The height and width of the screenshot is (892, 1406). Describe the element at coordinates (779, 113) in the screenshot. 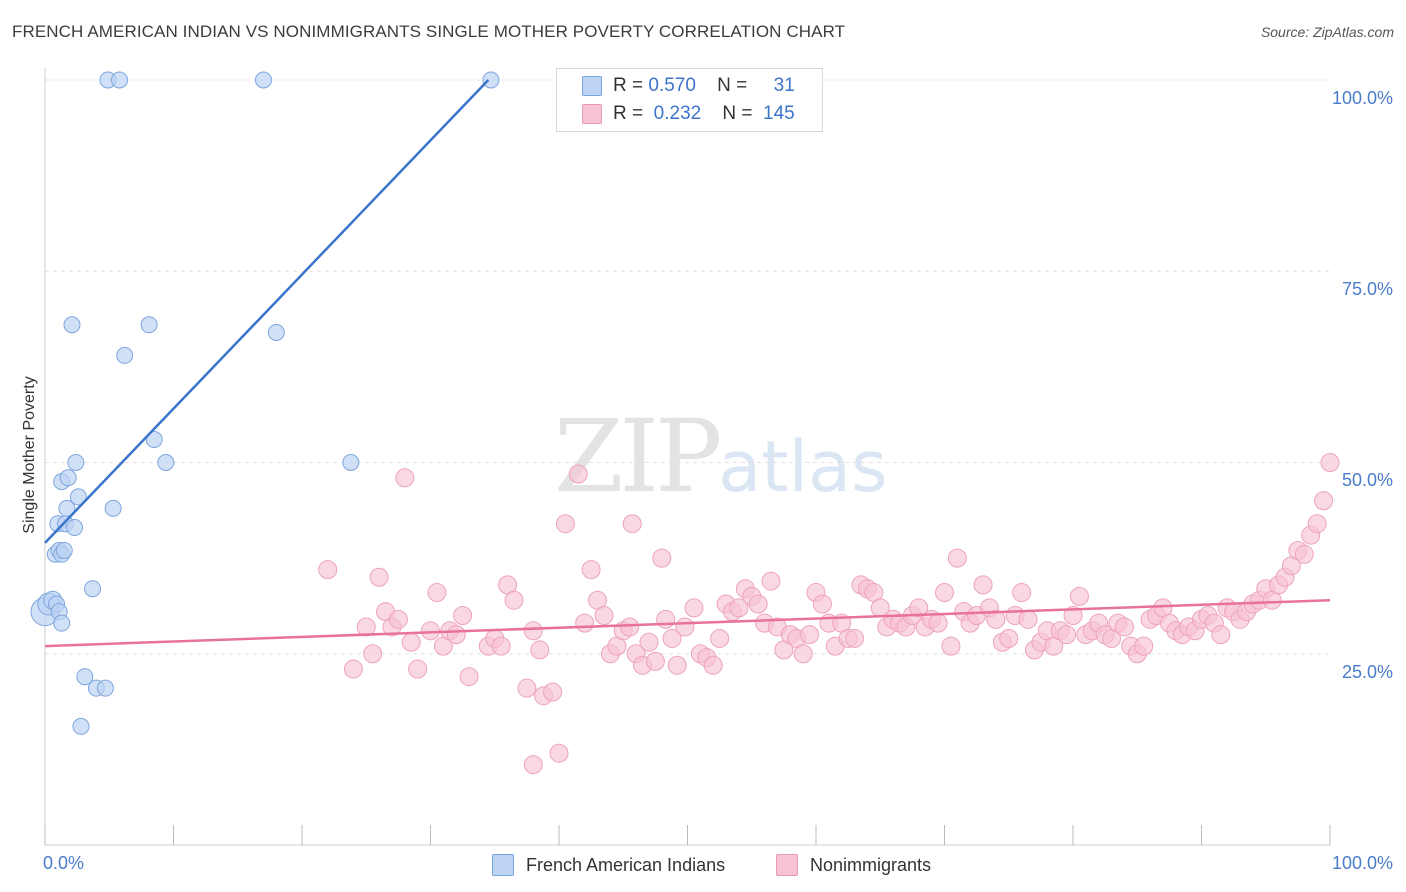

I see `legend-n-value: 145` at that location.